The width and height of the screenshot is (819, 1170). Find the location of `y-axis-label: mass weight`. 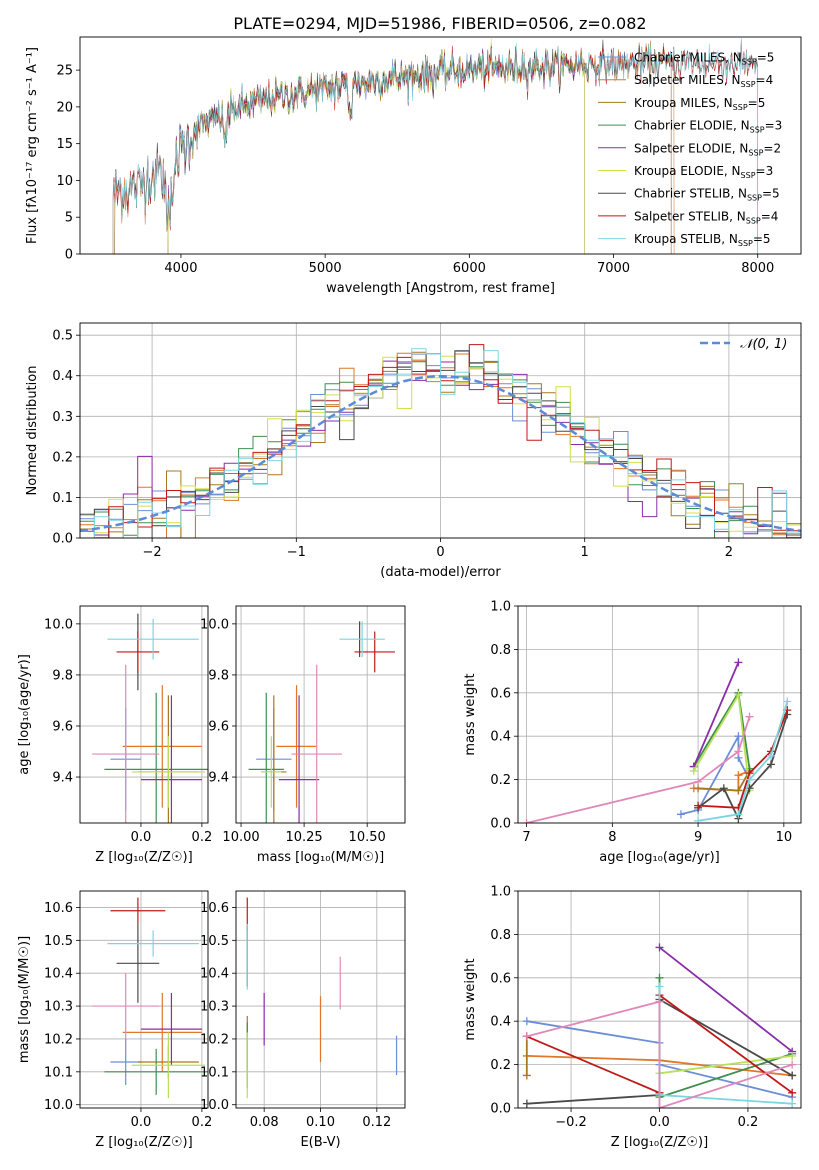

y-axis-label: mass weight is located at coordinates (470, 714).